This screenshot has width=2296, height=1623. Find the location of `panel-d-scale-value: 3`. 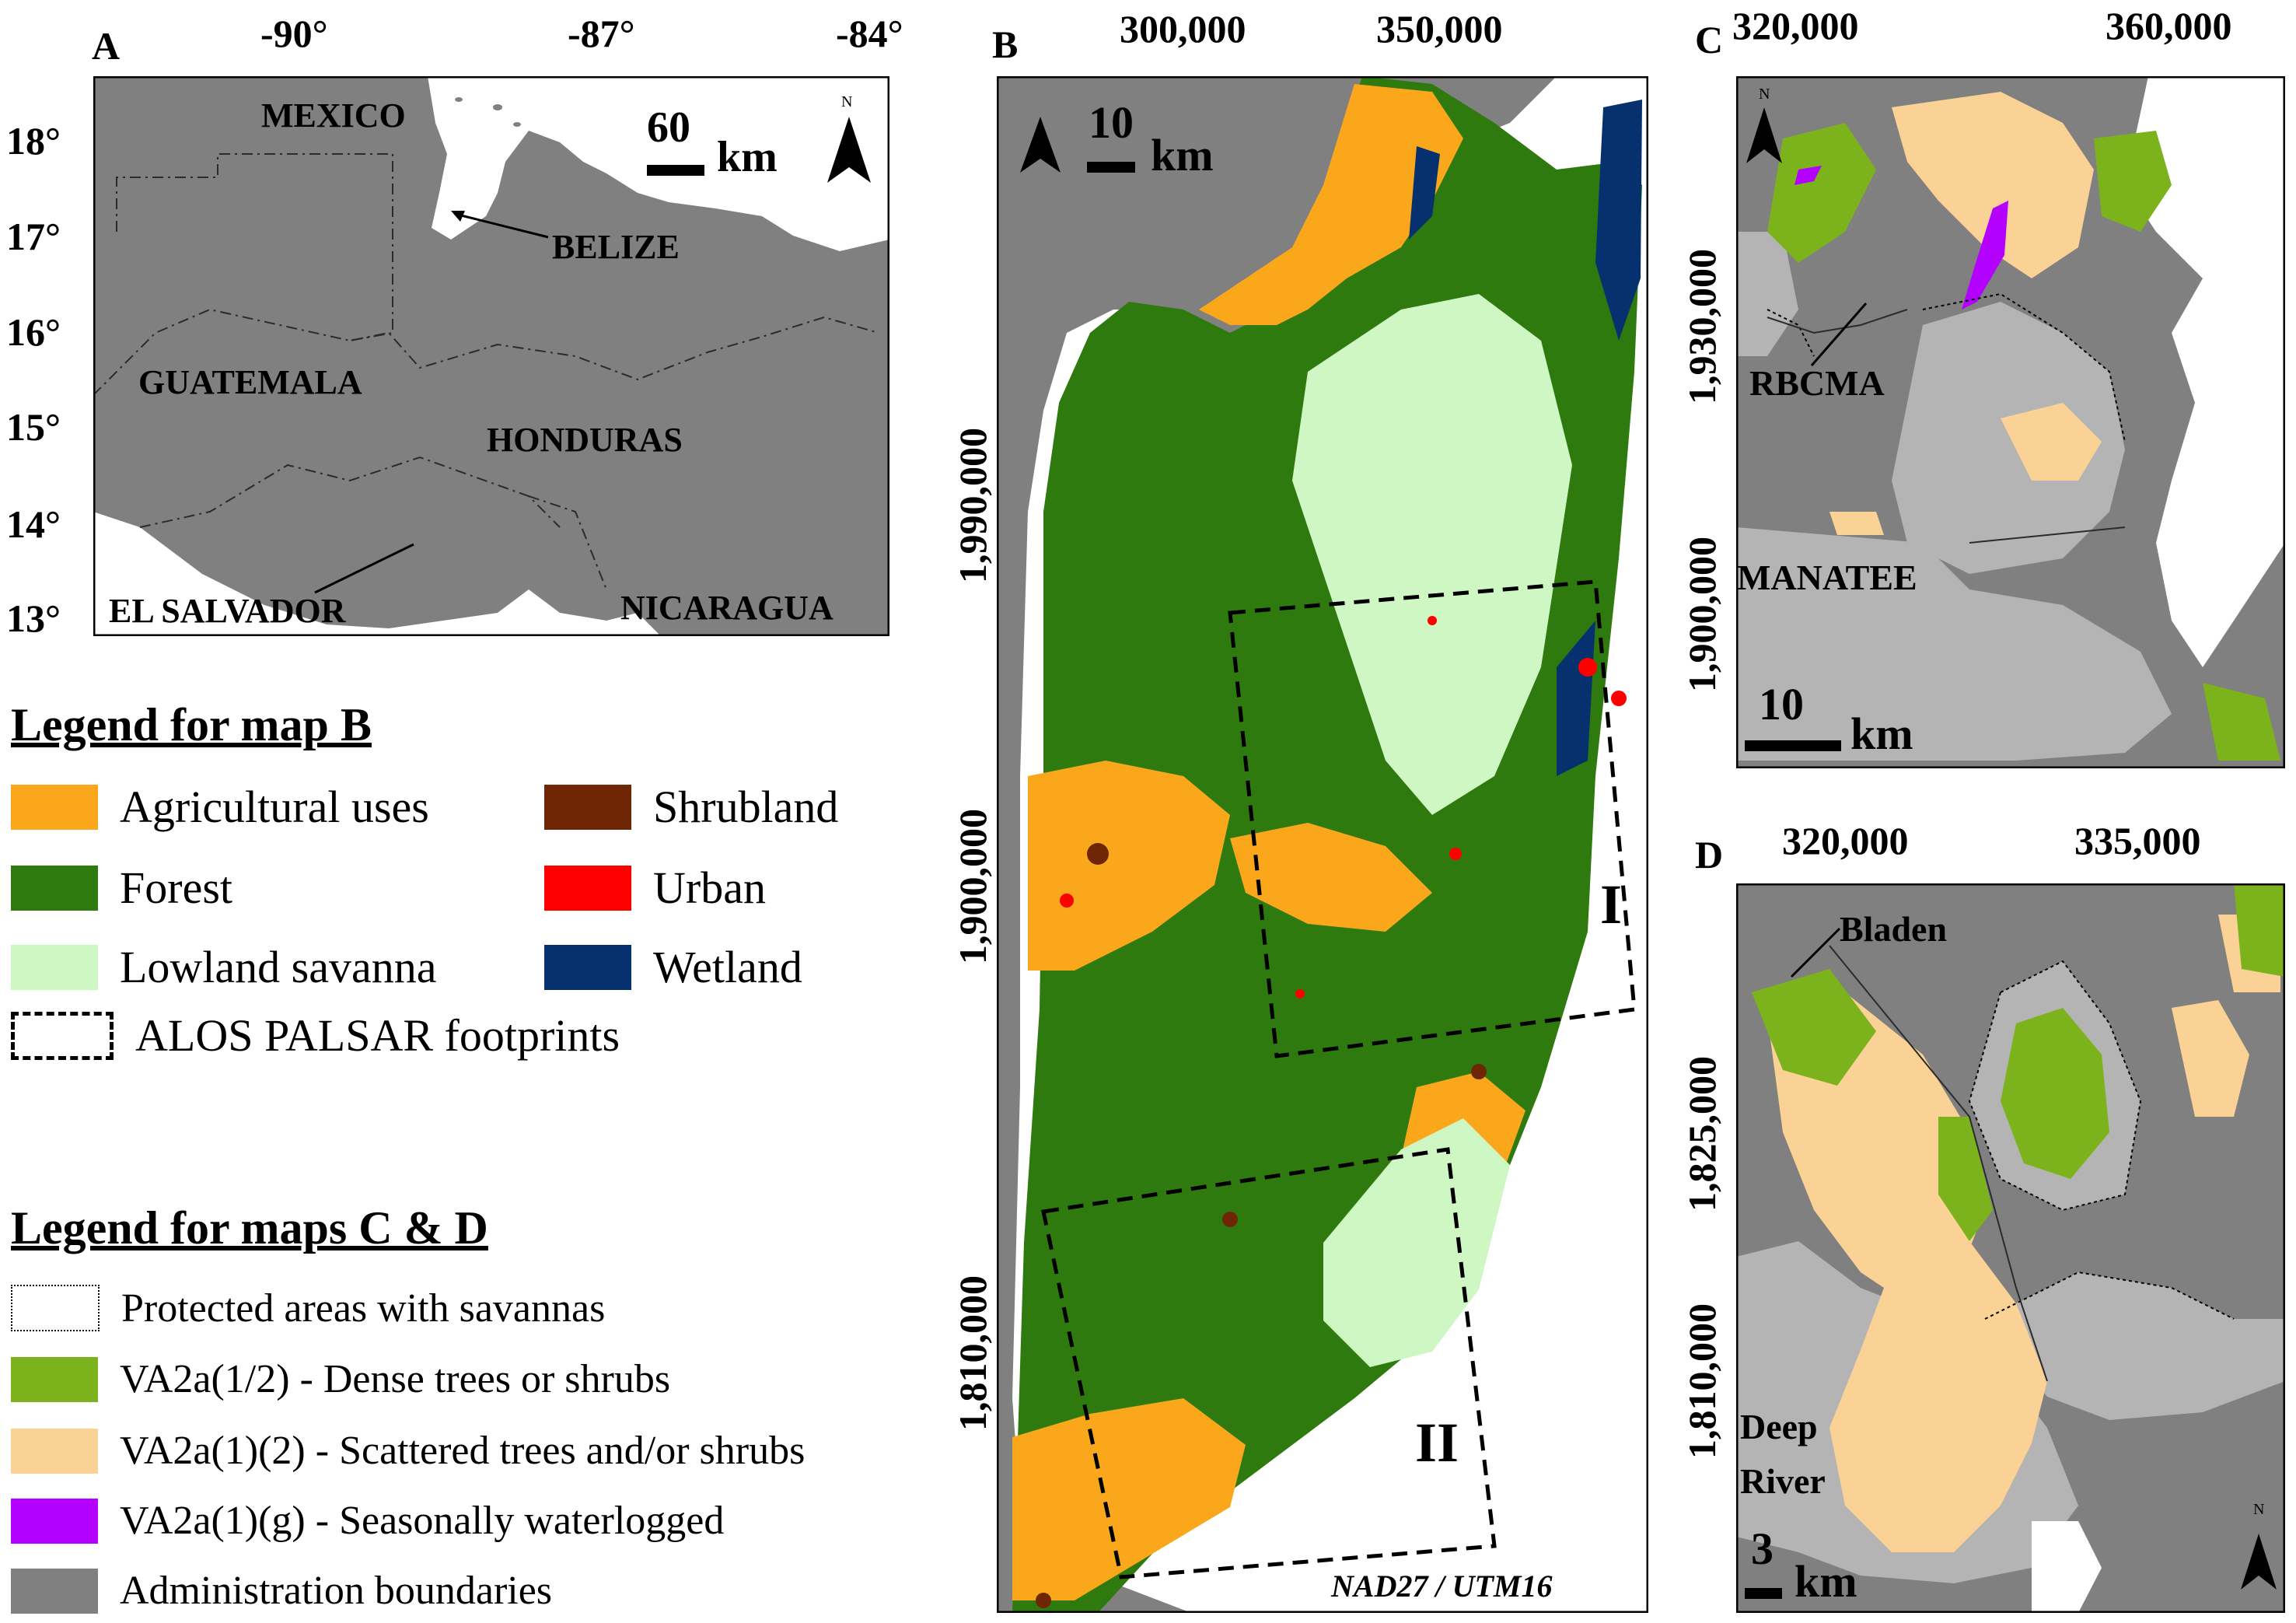

panel-d-scale-value: 3 is located at coordinates (1762, 1548).